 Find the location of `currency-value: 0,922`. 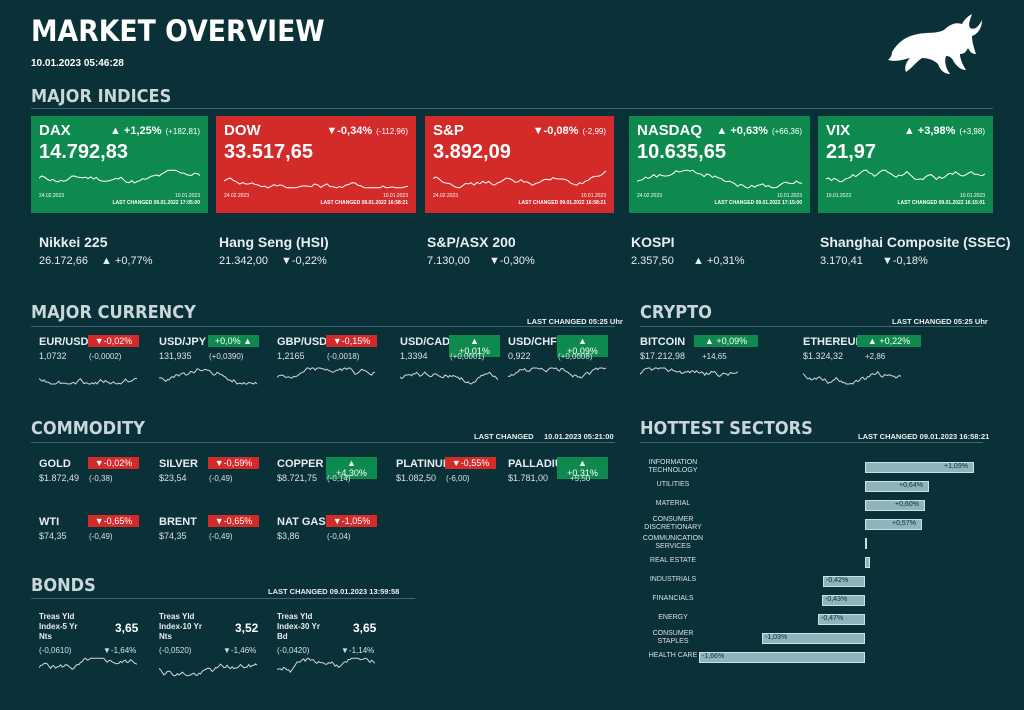

currency-value: 0,922 is located at coordinates (519, 356).